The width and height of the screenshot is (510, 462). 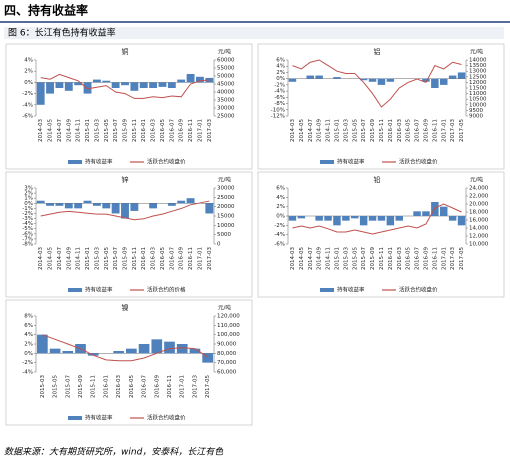 I want to click on y2-tick-label: 11500, so click(x=478, y=89).